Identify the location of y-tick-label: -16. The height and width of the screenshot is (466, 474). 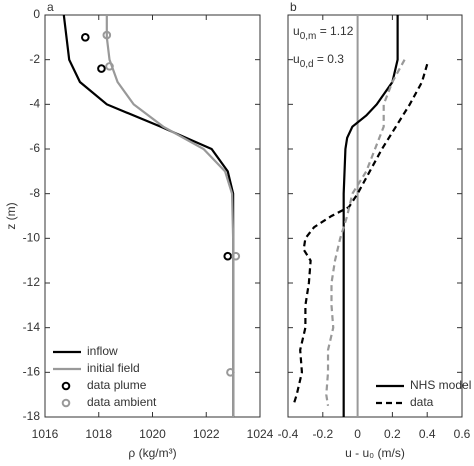
(32, 372).